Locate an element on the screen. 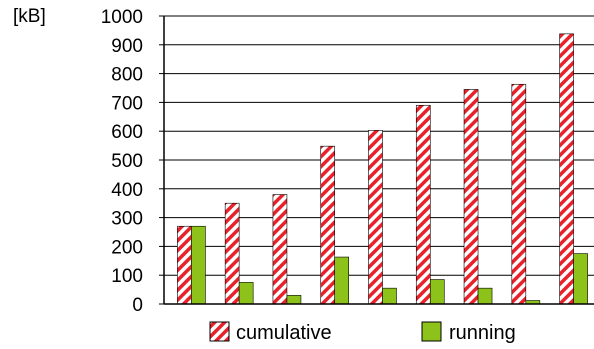 The height and width of the screenshot is (349, 594). legend-label-running: running is located at coordinates (482, 333).